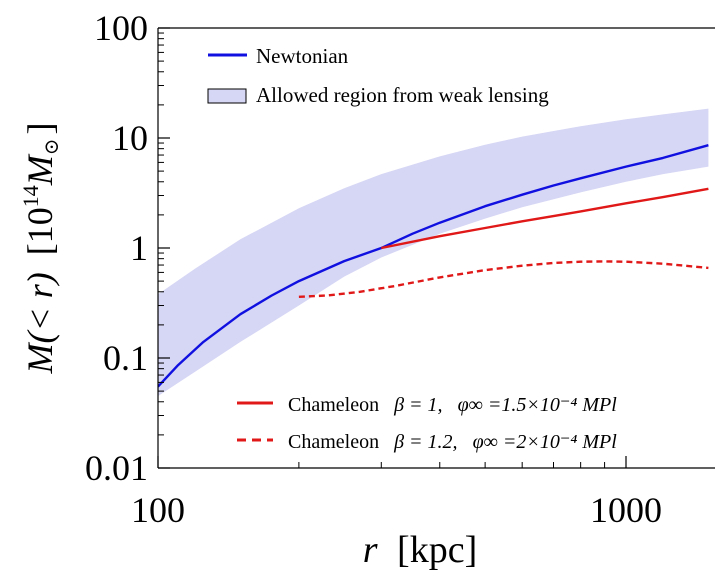 Image resolution: width=715 pixels, height=573 pixels. Describe the element at coordinates (116, 468) in the screenshot. I see `y-tick-label: 0.01` at that location.